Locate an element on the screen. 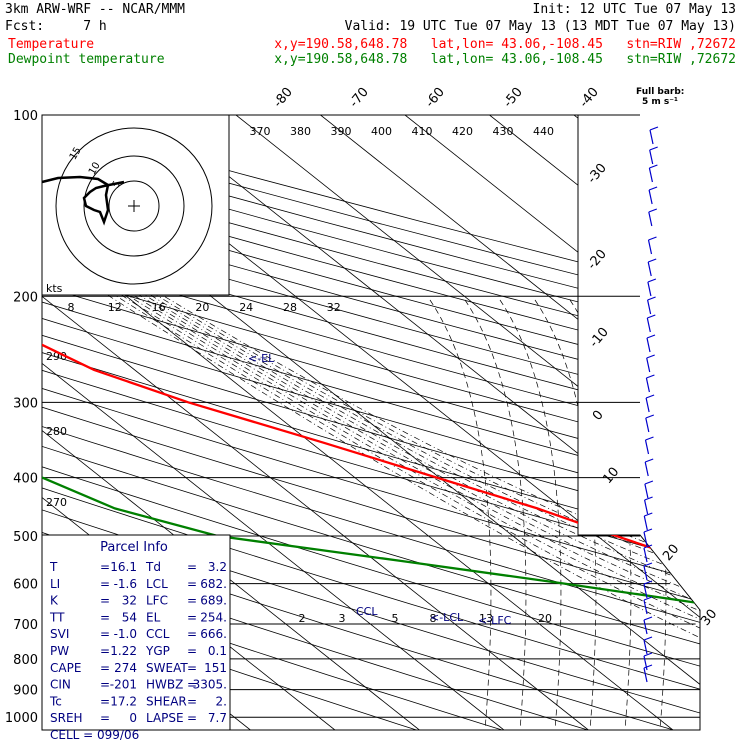 The height and width of the screenshot is (740, 740). hodograph-frame is located at coordinates (135, 205).